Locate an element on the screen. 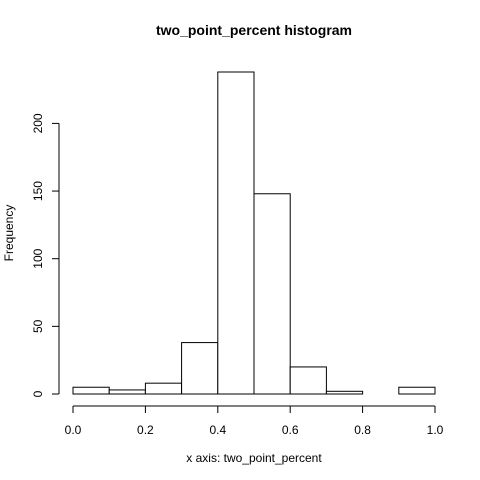 Image resolution: width=480 pixels, height=480 pixels. y-tick-label: 200 is located at coordinates (38, 123).